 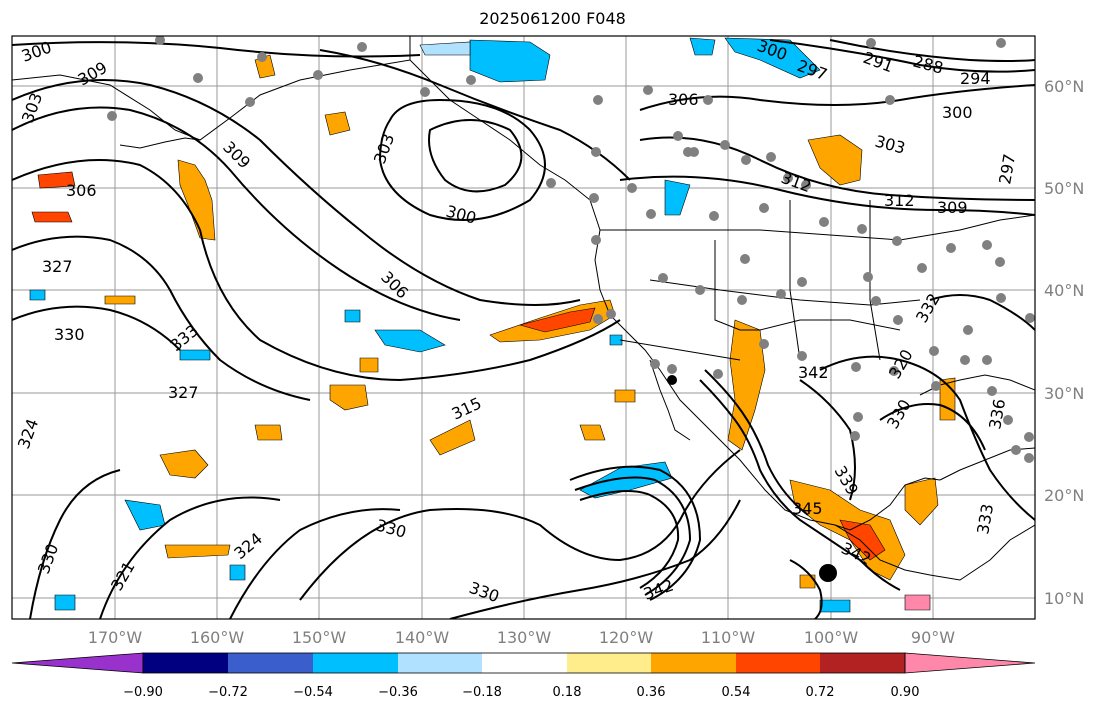 What do you see at coordinates (482, 692) in the screenshot?
I see `colorbar-tick-label: −0.18` at bounding box center [482, 692].